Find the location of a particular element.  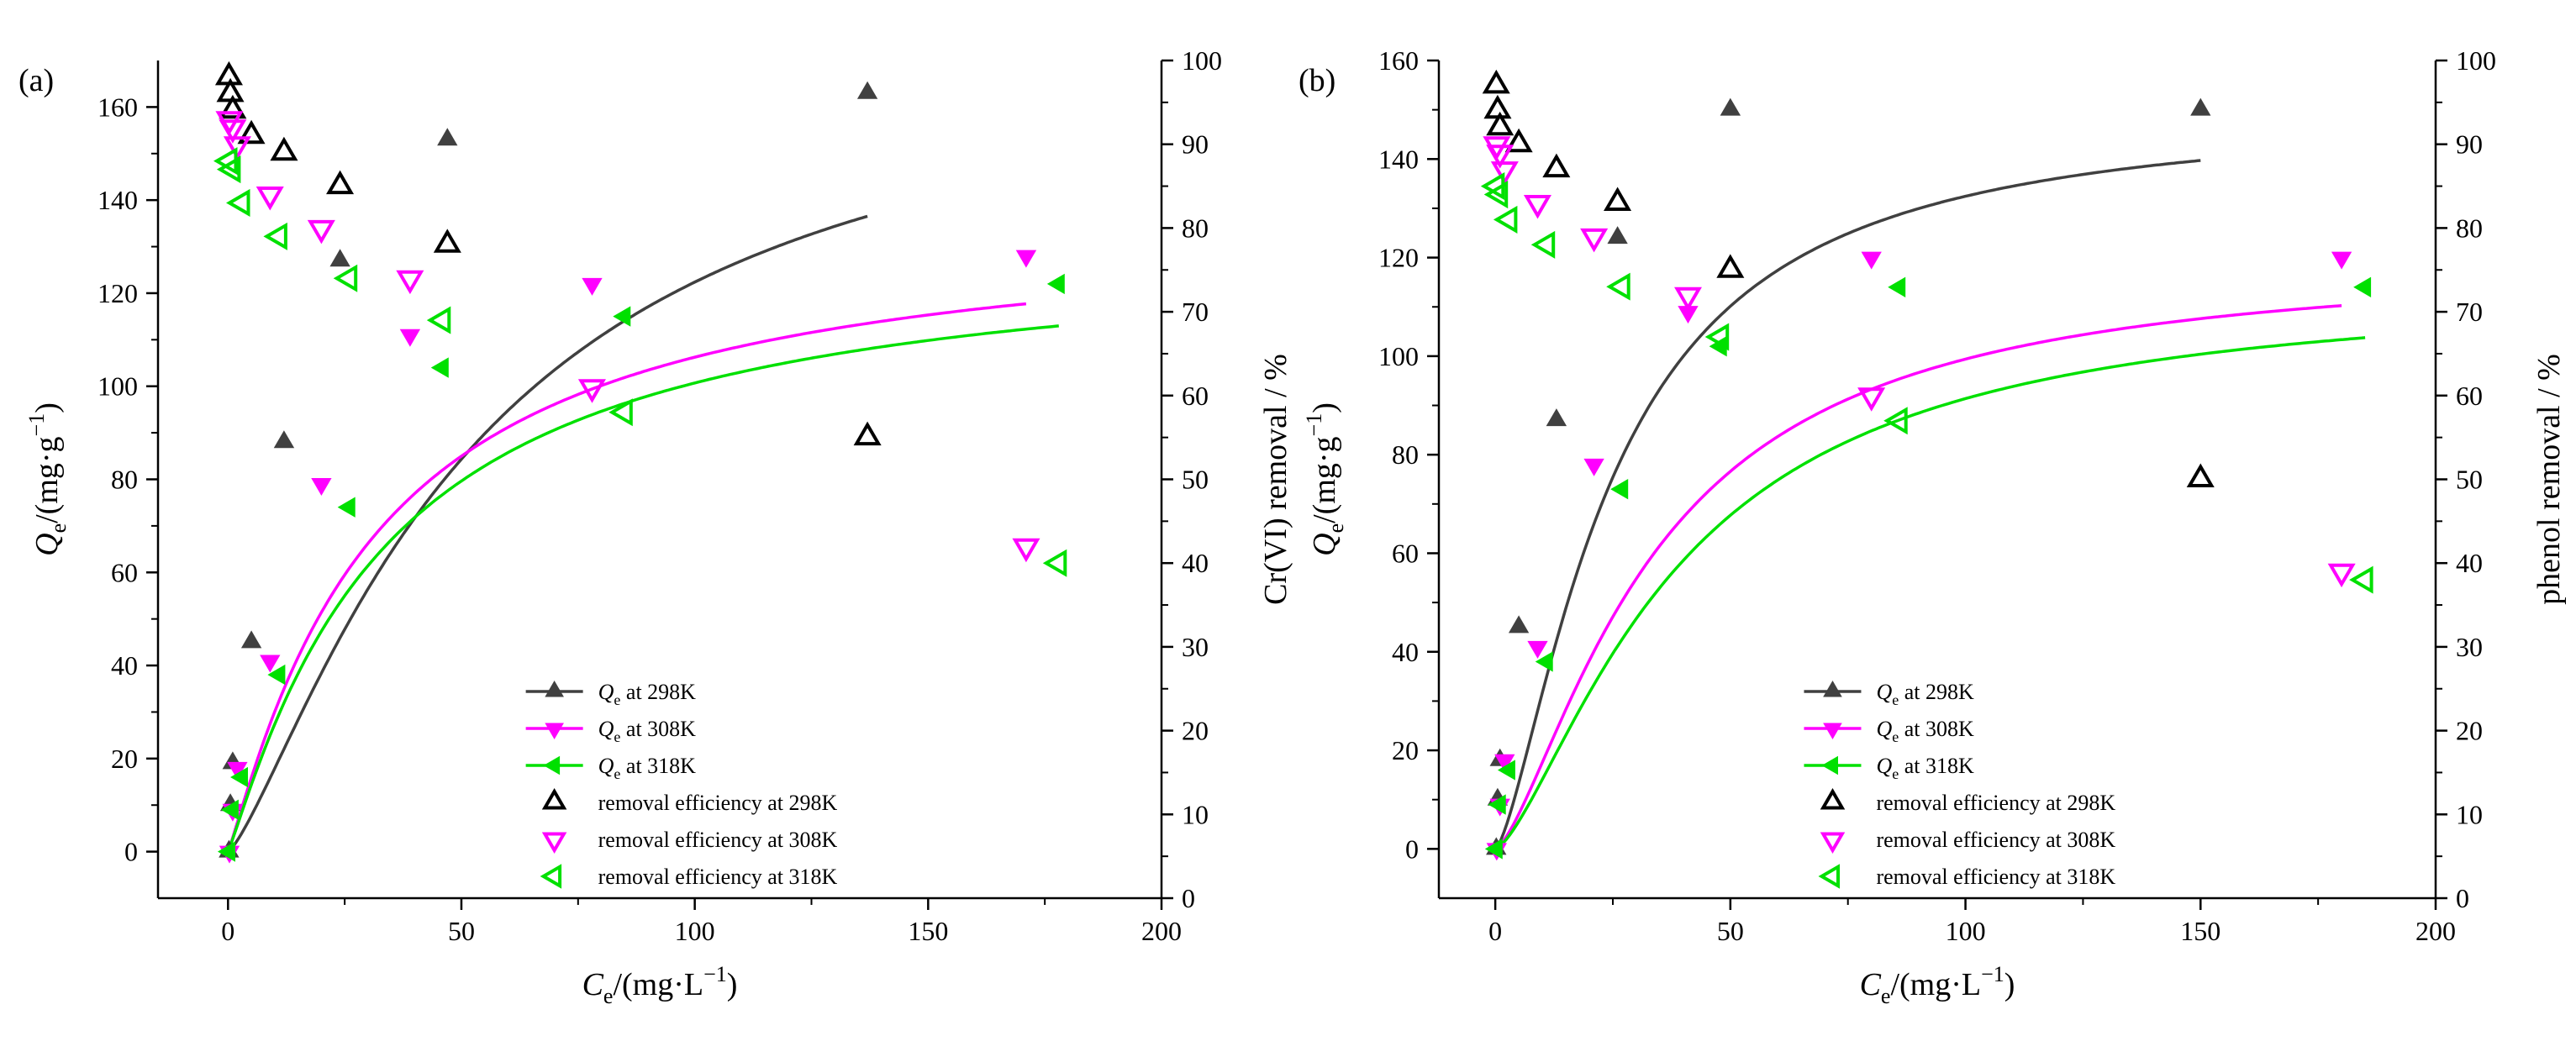

panel-label: (b) is located at coordinates (1317, 80).